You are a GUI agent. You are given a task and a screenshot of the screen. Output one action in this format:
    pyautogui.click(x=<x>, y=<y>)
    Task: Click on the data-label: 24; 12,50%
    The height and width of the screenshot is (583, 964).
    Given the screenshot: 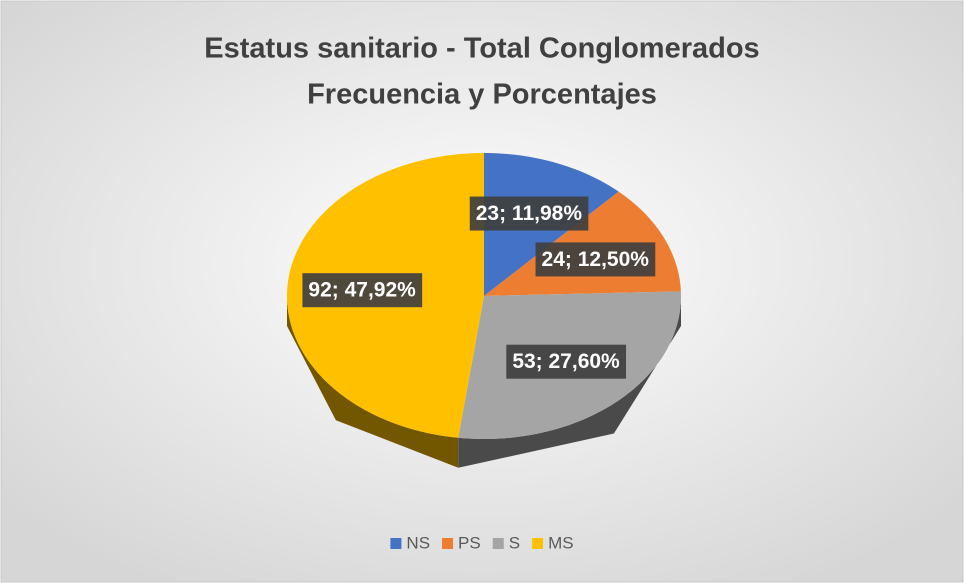 What is the action you would take?
    pyautogui.click(x=596, y=259)
    